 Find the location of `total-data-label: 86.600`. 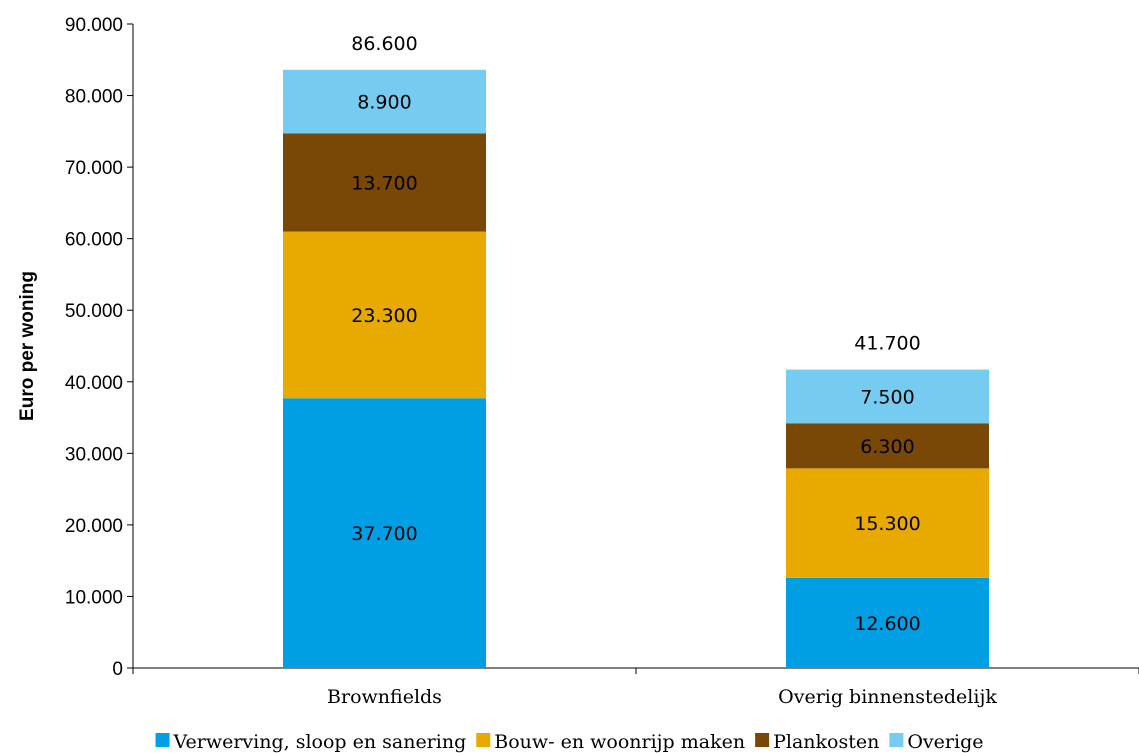

total-data-label: 86.600 is located at coordinates (384, 44).